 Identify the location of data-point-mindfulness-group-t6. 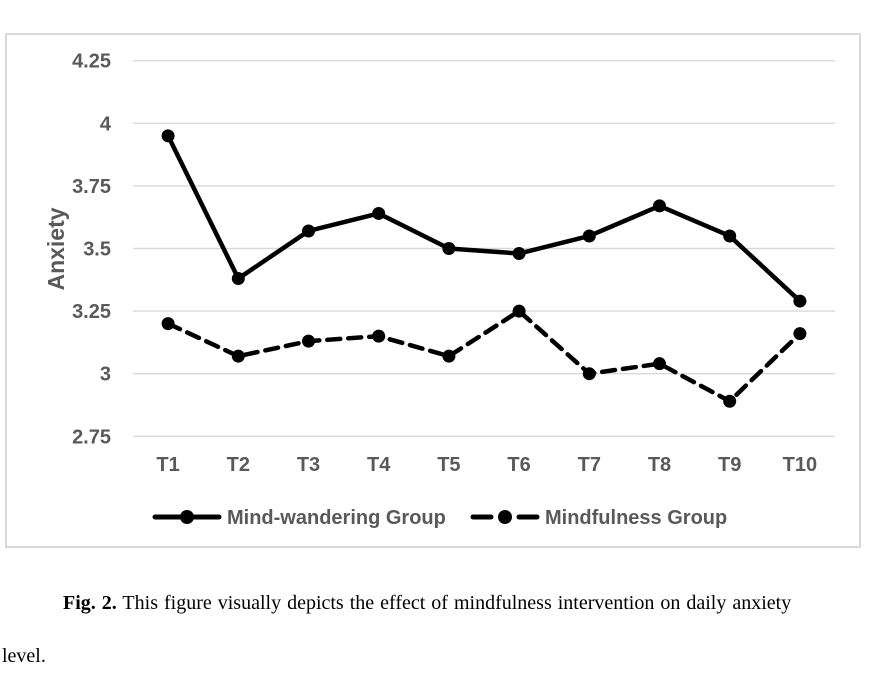
(519, 311).